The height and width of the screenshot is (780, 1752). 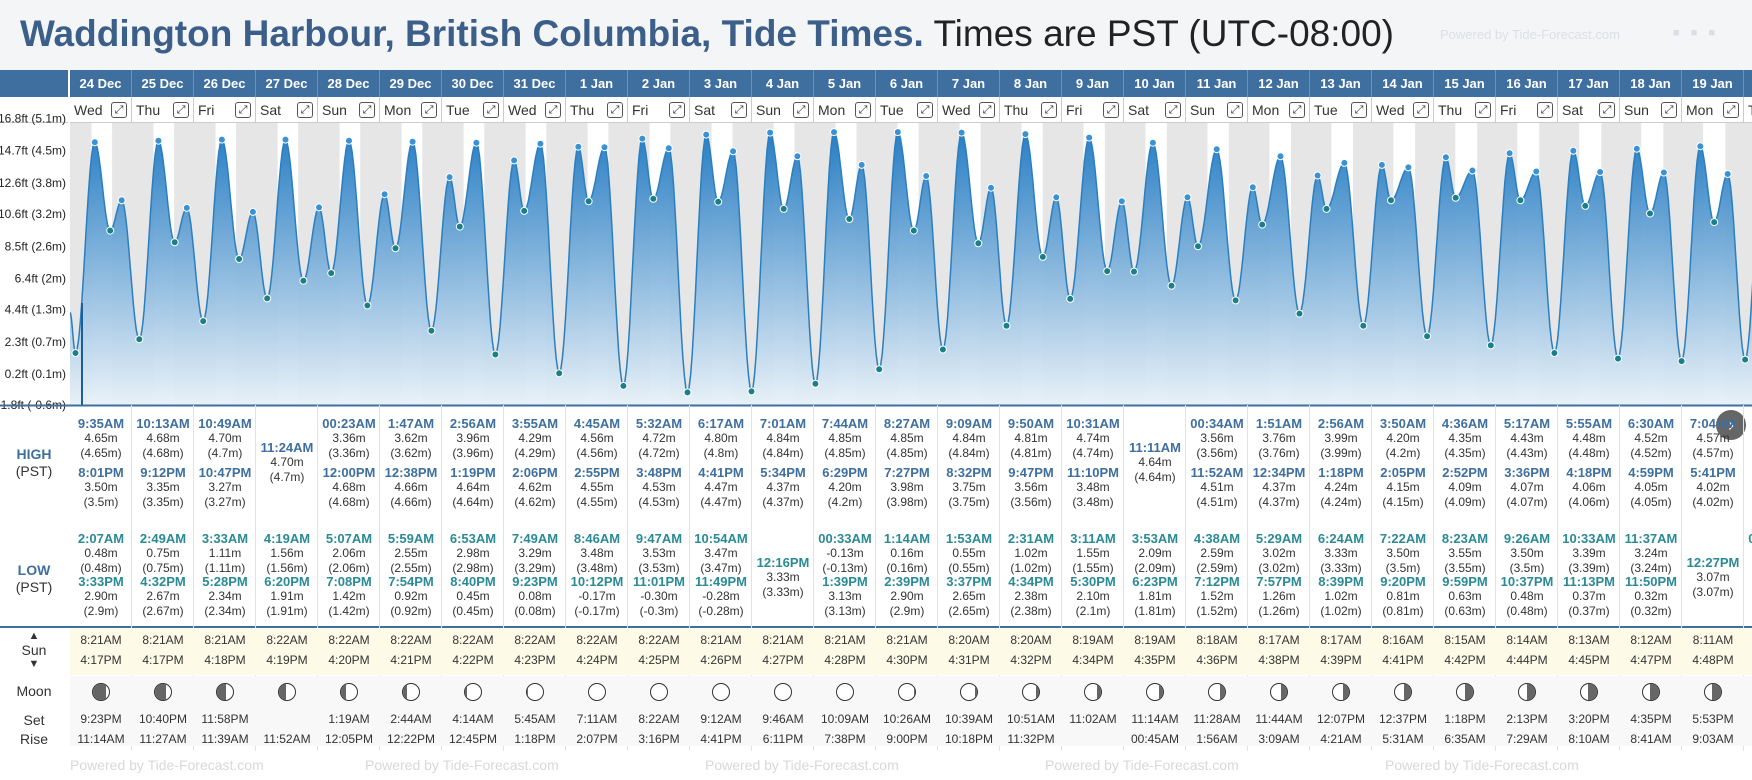 What do you see at coordinates (163, 611) in the screenshot?
I see `tide-height-alt: (2.67m)` at bounding box center [163, 611].